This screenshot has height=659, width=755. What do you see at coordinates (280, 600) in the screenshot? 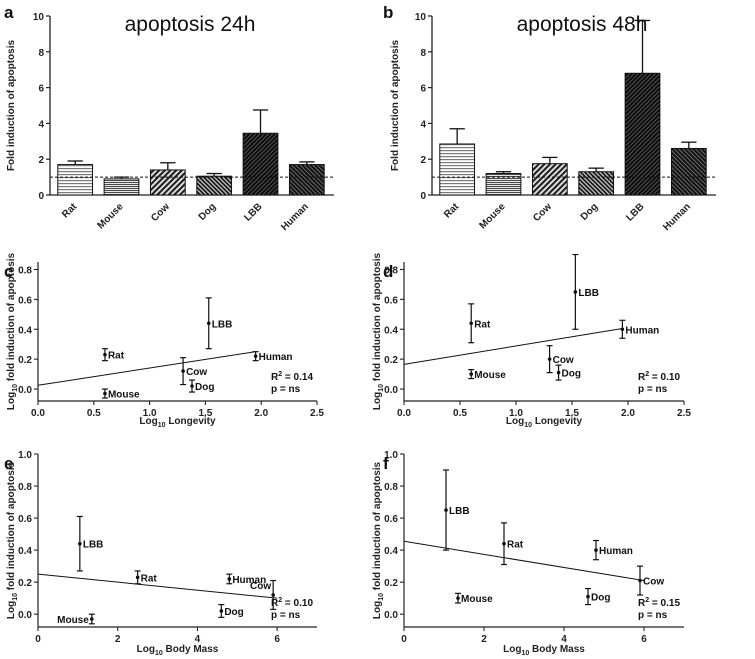
I see `r-squared-text-sup: 2` at bounding box center [280, 600].